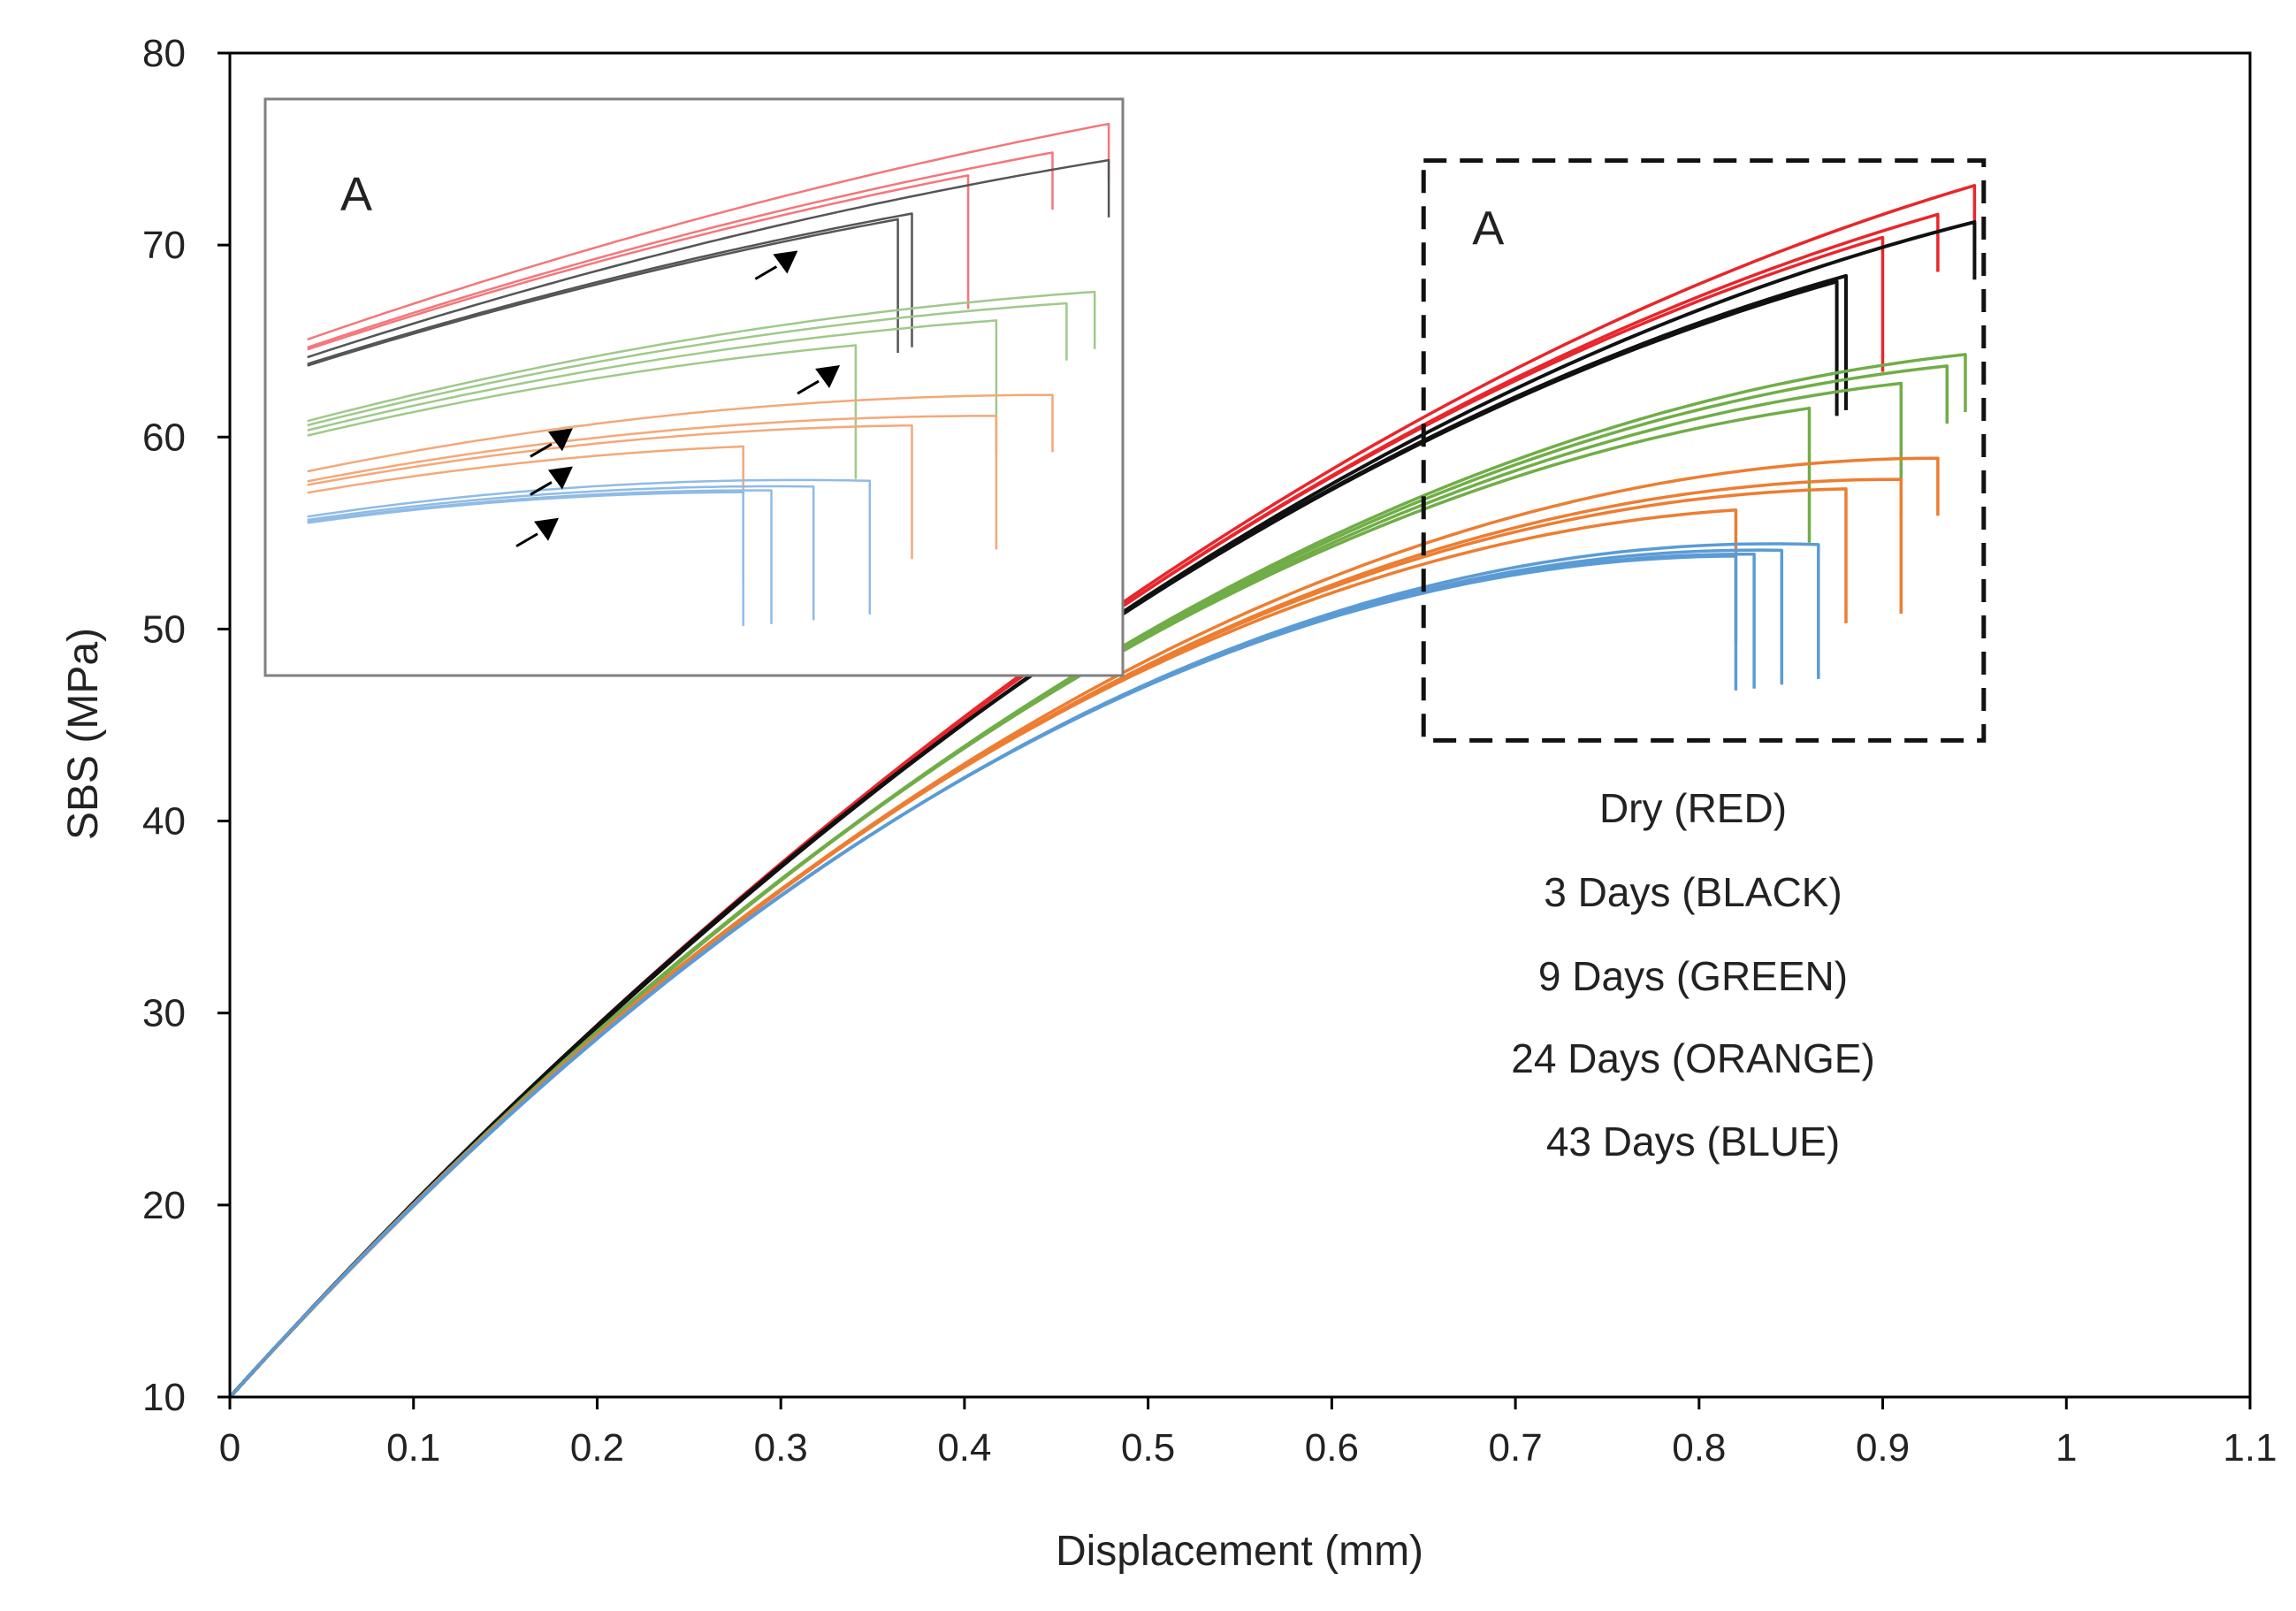  Describe the element at coordinates (1248, 1448) in the screenshot. I see `x-tick-labels: 0 0.1 0.2 0.3 0.4 0.5 0.6 0.7 0.8 0.9 1 1.1` at that location.